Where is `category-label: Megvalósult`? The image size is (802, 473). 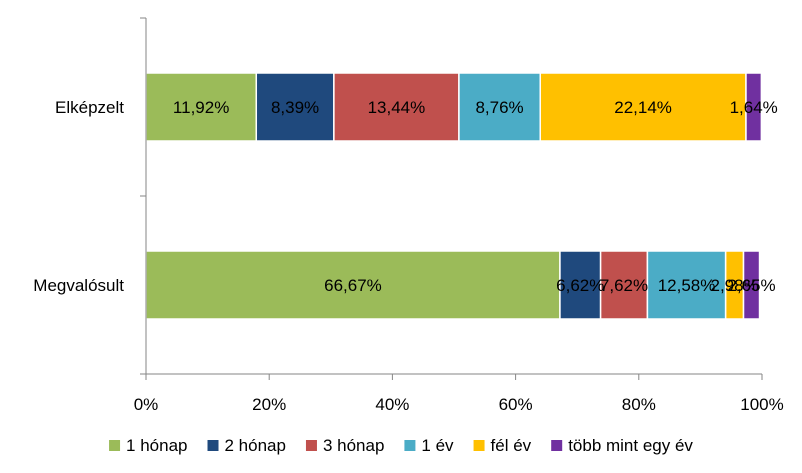 category-label: Megvalósult is located at coordinates (78, 285).